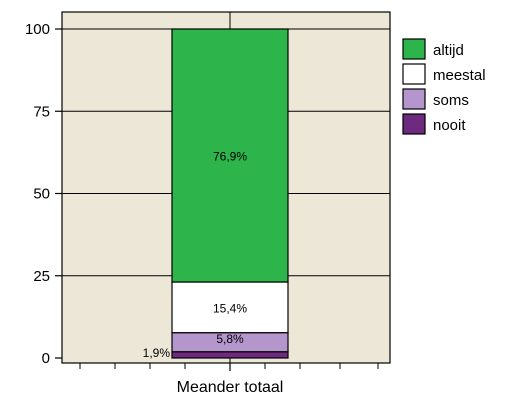 The width and height of the screenshot is (512, 403). What do you see at coordinates (230, 355) in the screenshot?
I see `bar-segment-nooit` at bounding box center [230, 355].